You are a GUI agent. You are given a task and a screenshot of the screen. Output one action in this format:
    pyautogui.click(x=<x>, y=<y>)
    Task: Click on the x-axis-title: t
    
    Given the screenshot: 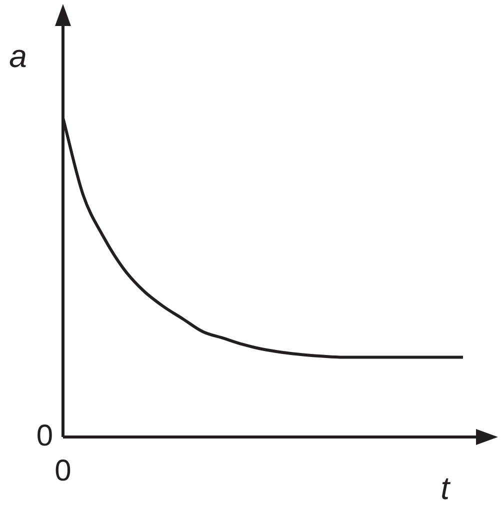 What is the action you would take?
    pyautogui.click(x=445, y=488)
    